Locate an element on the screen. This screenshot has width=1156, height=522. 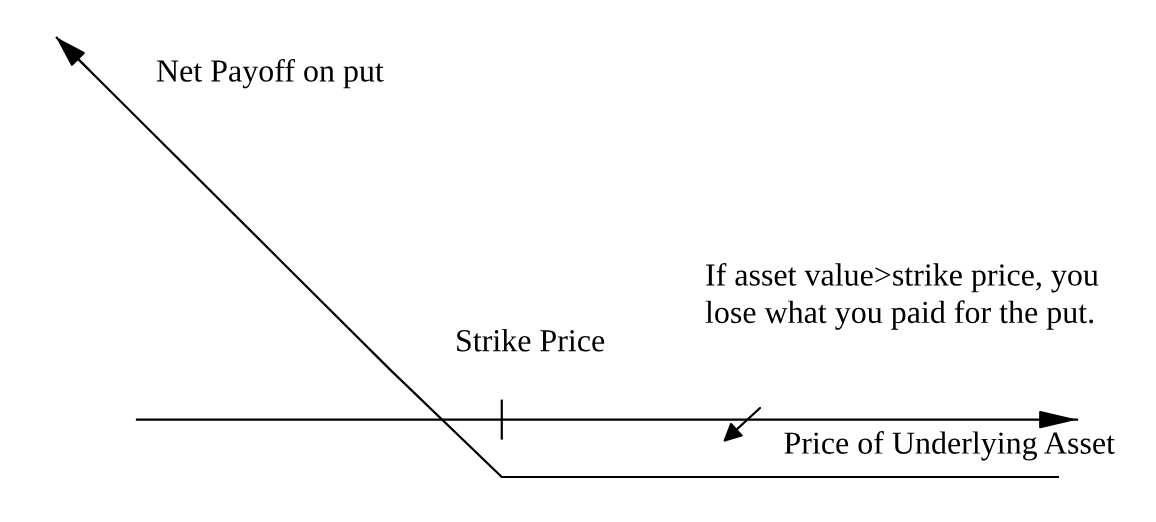
annotation: If asset value>strike price, you lose what you paid for the put. is located at coordinates (902, 296).